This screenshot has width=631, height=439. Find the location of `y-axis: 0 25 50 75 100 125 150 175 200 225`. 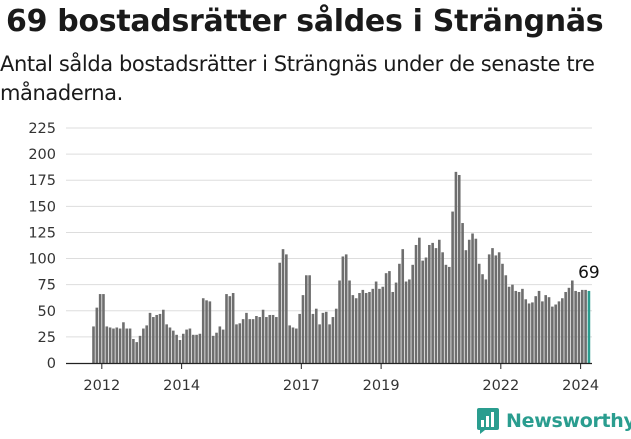

y-axis: 0 25 50 75 100 125 150 175 200 225 is located at coordinates (42, 246).